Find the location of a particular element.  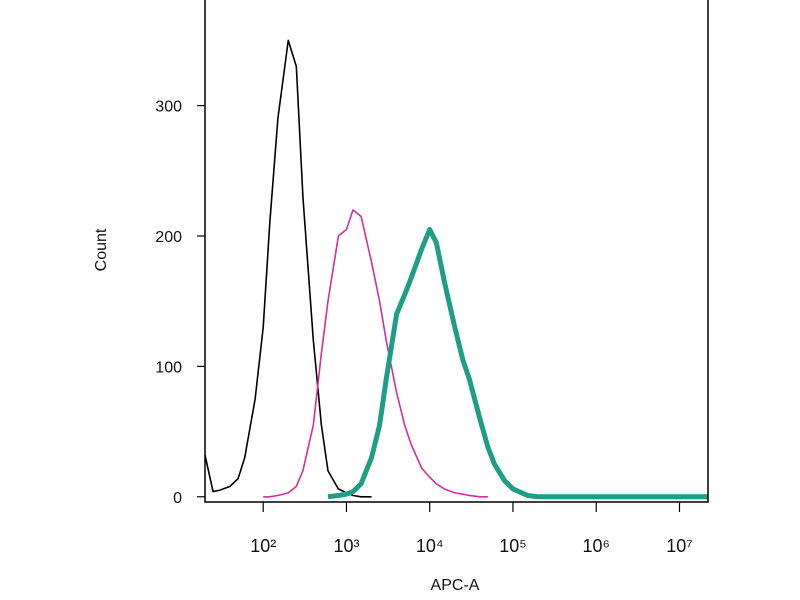

x-tick-label: 10² is located at coordinates (263, 546).